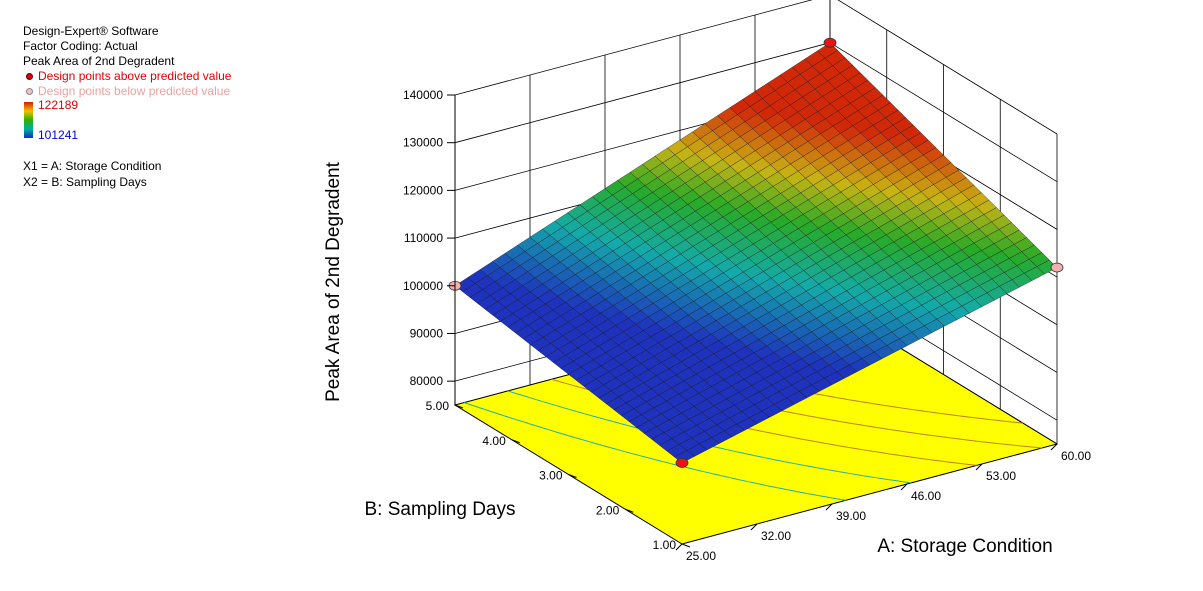  Describe the element at coordinates (701, 556) in the screenshot. I see `x-tick-label: 25.00` at that location.